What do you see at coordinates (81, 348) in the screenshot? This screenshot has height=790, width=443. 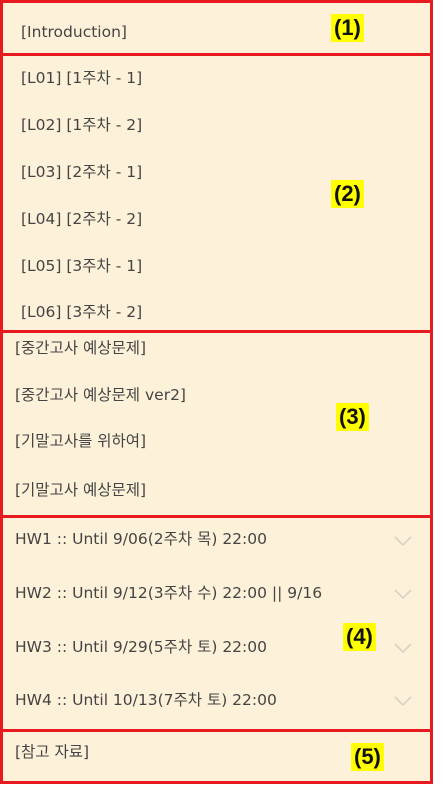 I see `menu-item-exam: [중간고사 예상문제]` at bounding box center [81, 348].